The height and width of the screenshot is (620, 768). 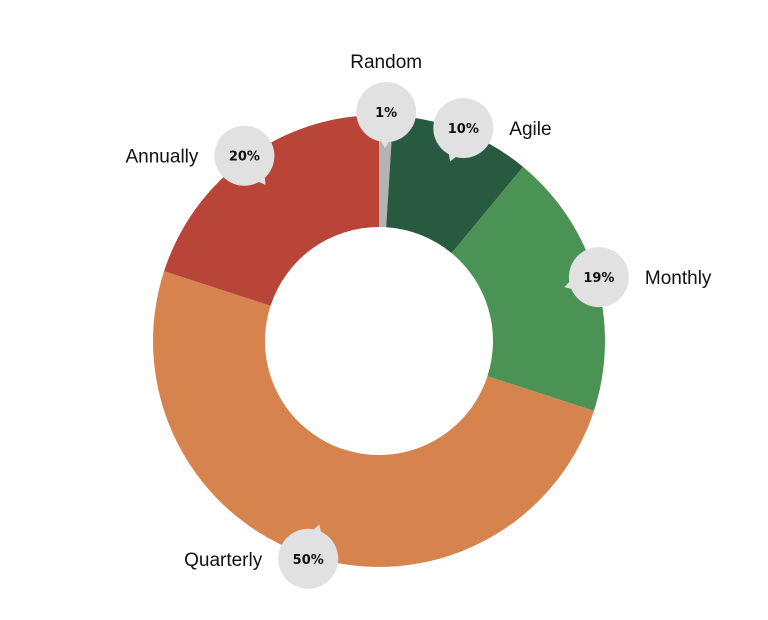 What do you see at coordinates (455, 184) in the screenshot?
I see `slice-agile` at bounding box center [455, 184].